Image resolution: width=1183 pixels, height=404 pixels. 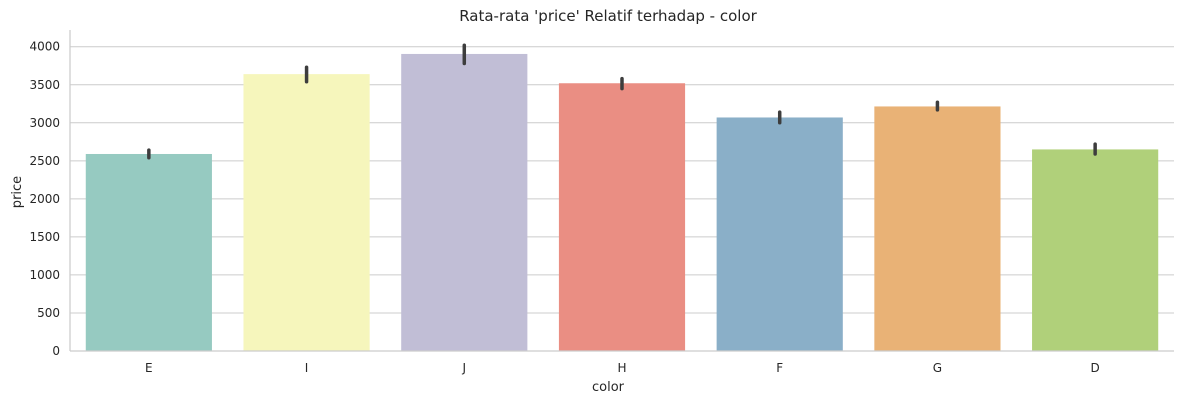 I want to click on y-tick-label: 1000, so click(x=44, y=275).